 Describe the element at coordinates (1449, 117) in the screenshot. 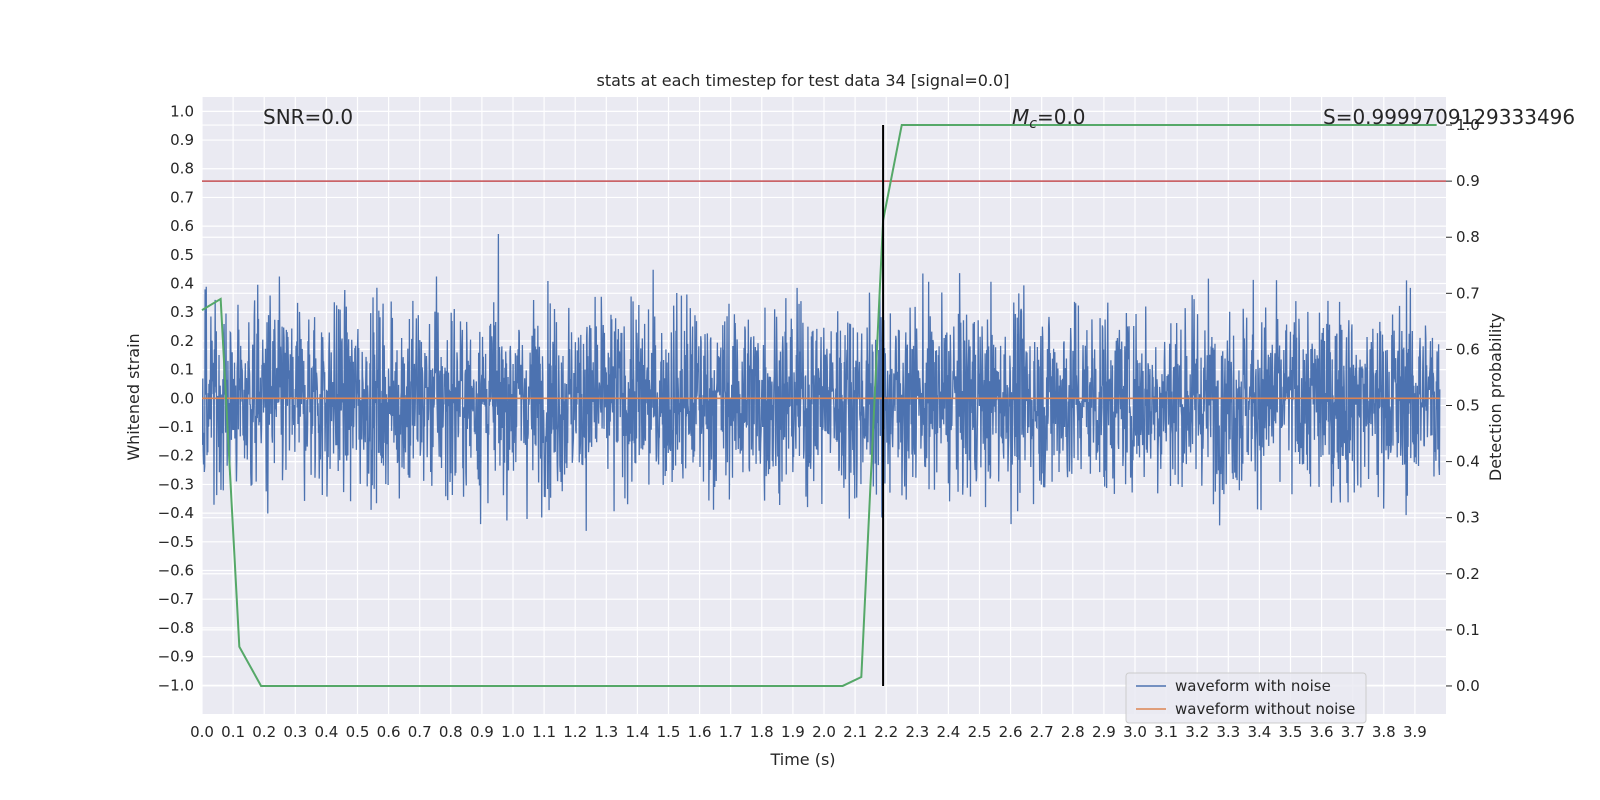

I see `score-annotation: S=0.9999709129333496` at that location.